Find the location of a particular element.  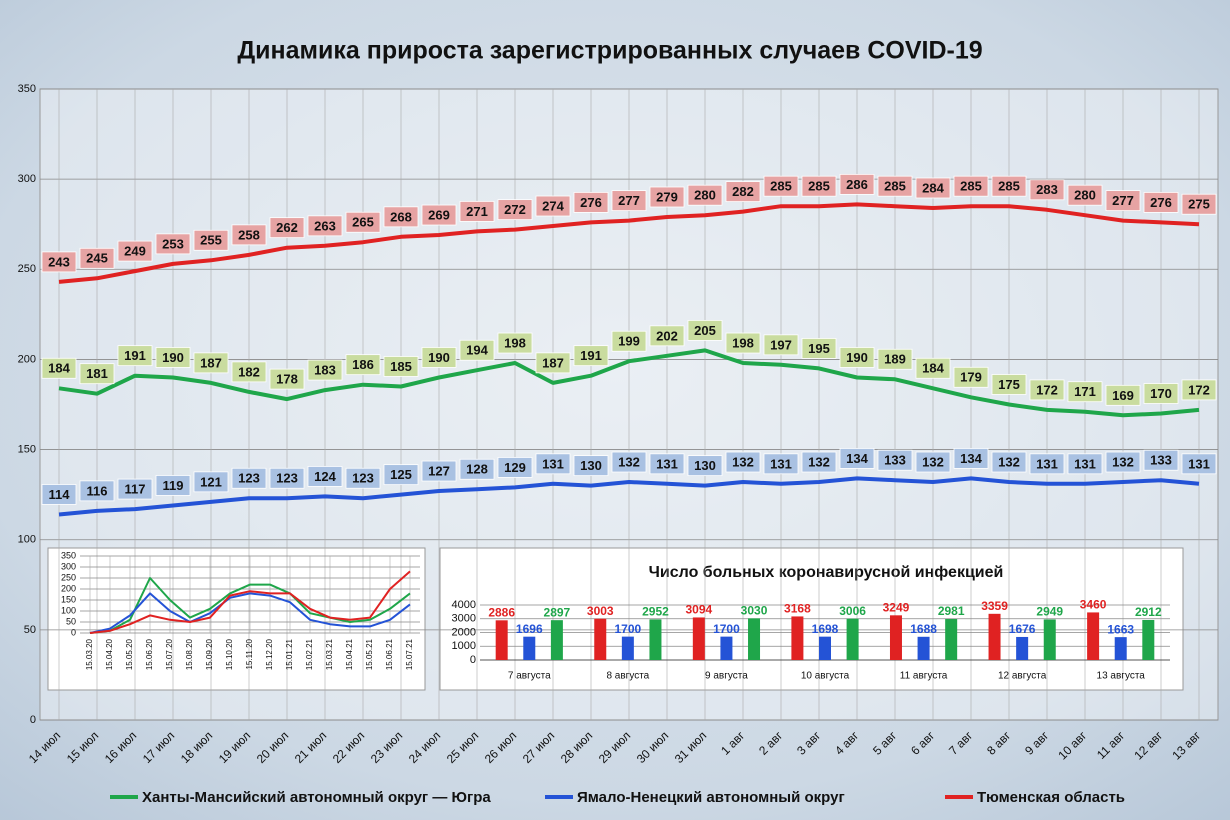

data-label: 1700 is located at coordinates (726, 629).